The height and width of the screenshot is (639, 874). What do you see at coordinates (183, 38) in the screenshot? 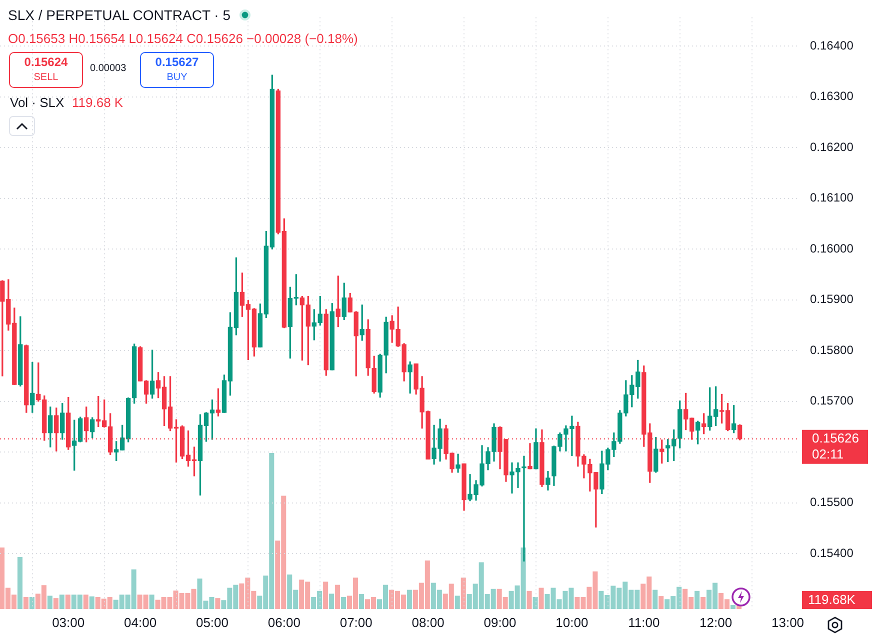
I see `text: O0.15653 H0.15654 L0.15624 C0.15626 −0.00028 (−0.18%)` at bounding box center [183, 38].